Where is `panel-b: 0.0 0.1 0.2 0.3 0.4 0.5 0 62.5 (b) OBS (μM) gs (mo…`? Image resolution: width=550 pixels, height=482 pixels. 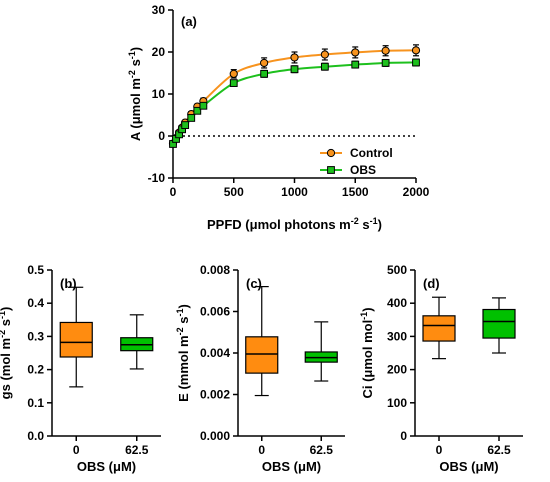 panel-b: 0.0 0.1 0.2 0.3 0.4 0.5 0 62.5 (b) OBS (μM) gs (mo… is located at coordinates (80, 368).